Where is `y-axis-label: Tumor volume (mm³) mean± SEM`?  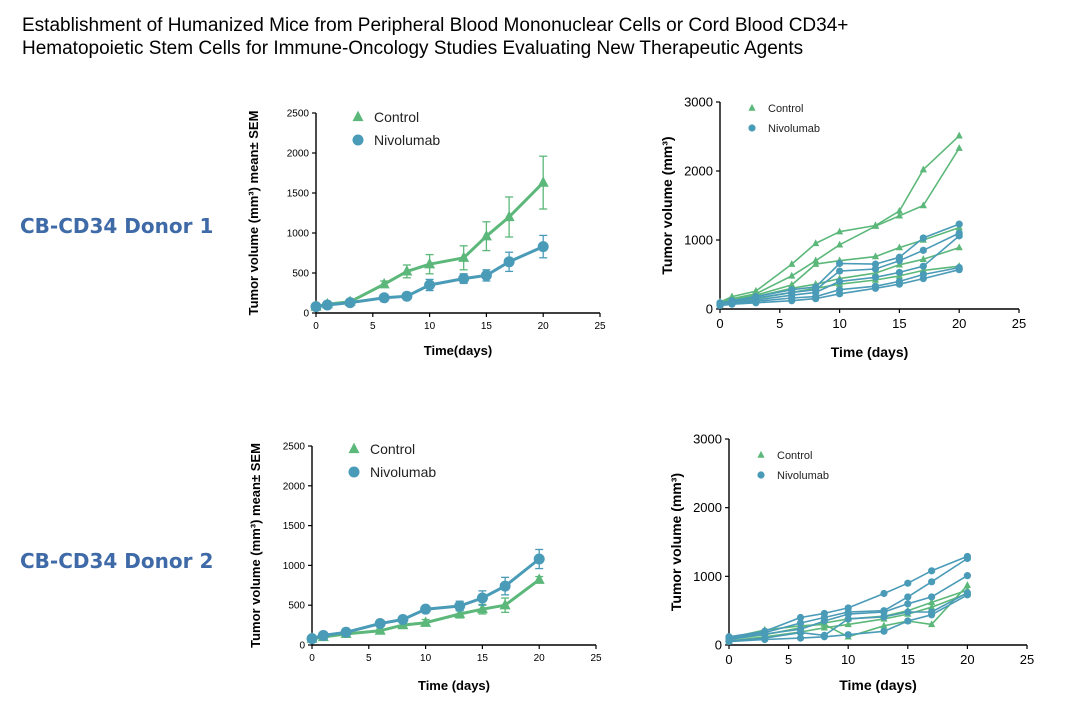 y-axis-label: Tumor volume (mm³) mean± SEM is located at coordinates (255, 545).